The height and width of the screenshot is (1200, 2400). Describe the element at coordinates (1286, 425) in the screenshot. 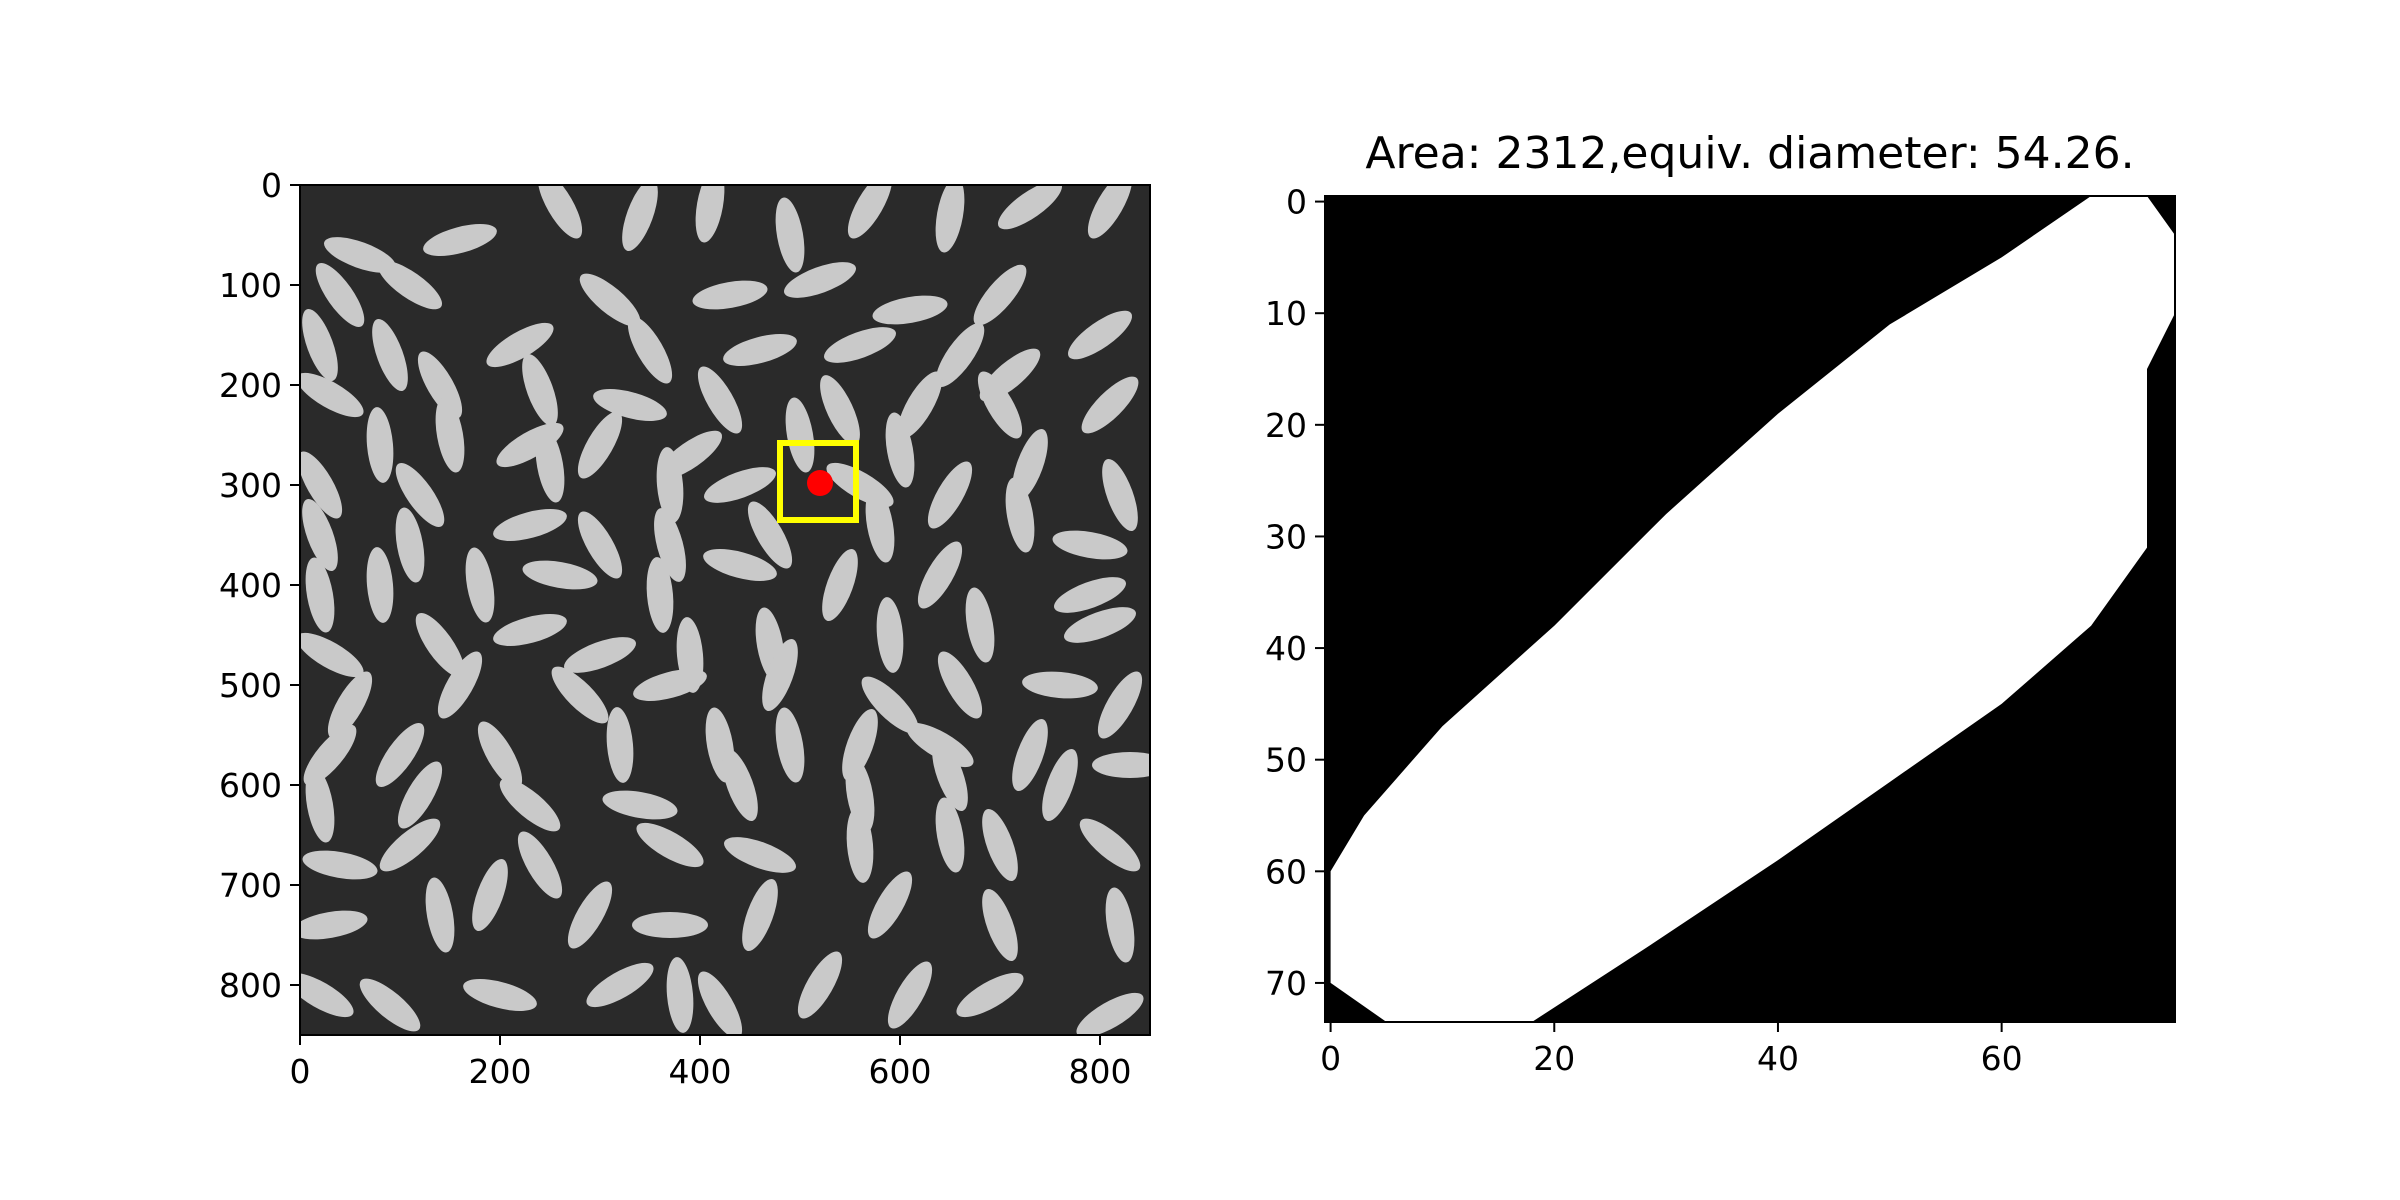

I see `y-tick-label: 20` at that location.